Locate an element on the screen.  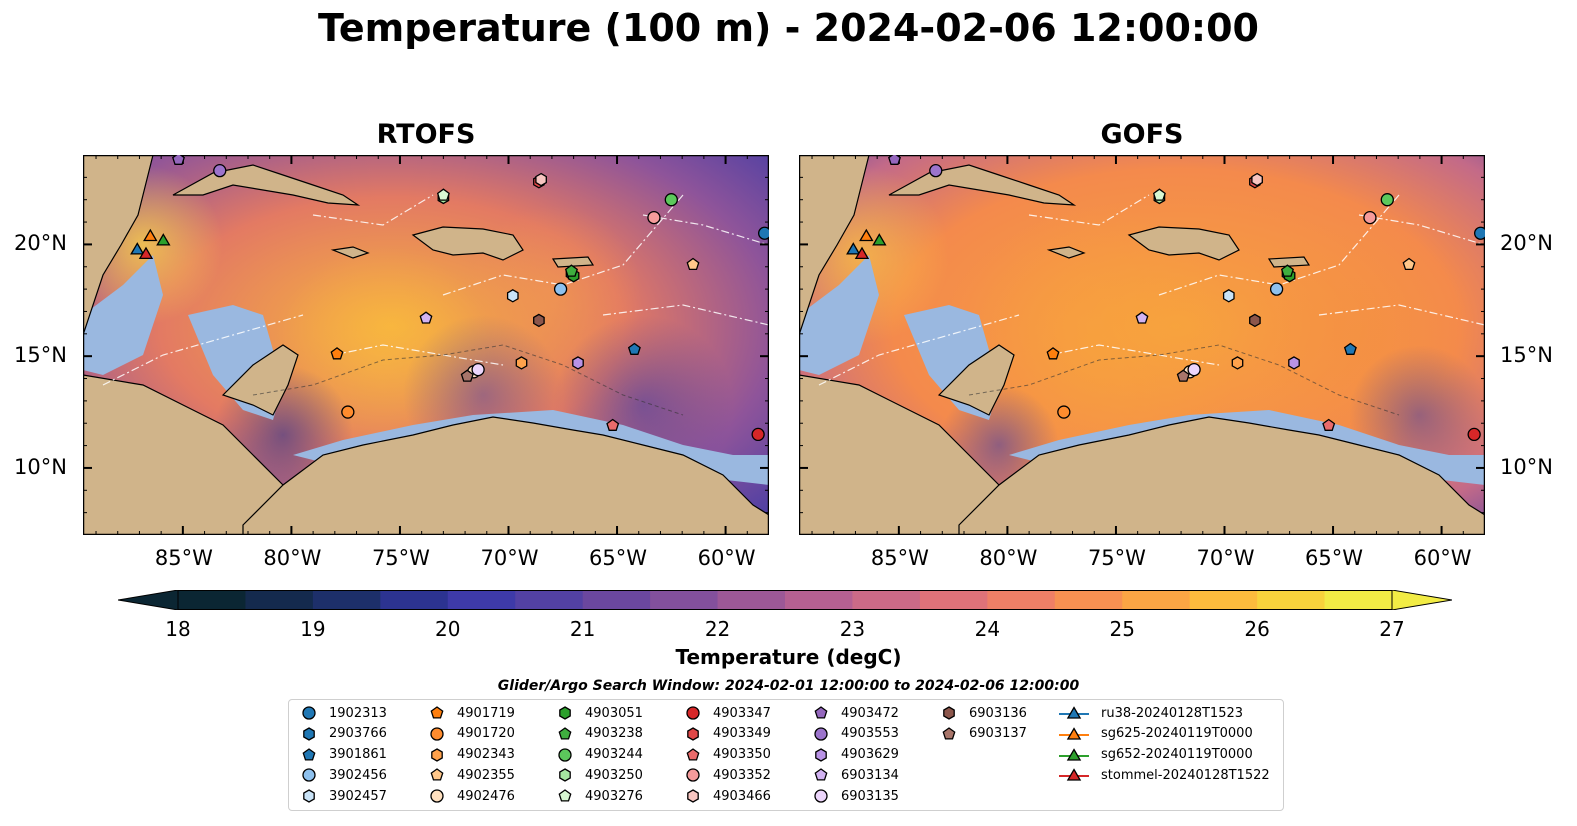
colorbar-tick-label: 22 is located at coordinates (717, 629).